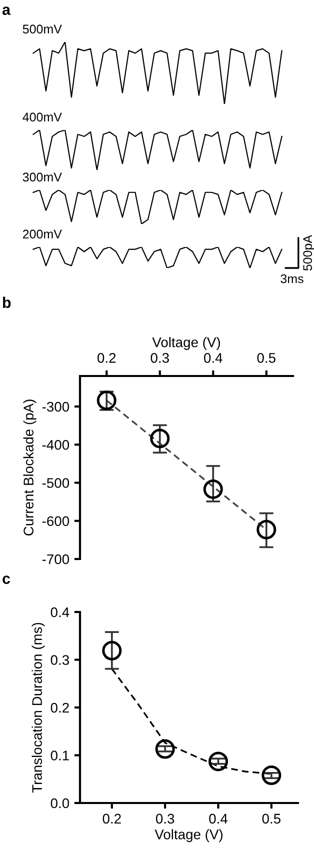 The width and height of the screenshot is (314, 853). What do you see at coordinates (42, 29) in the screenshot?
I see `series-label: 500mV` at bounding box center [42, 29].